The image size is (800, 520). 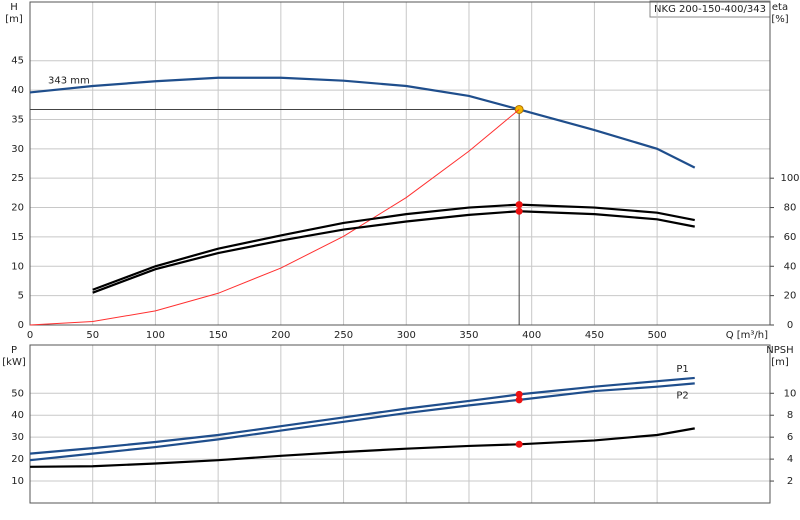 What do you see at coordinates (747, 335) in the screenshot?
I see `x-axis-label: Q [m³/h]` at bounding box center [747, 335].